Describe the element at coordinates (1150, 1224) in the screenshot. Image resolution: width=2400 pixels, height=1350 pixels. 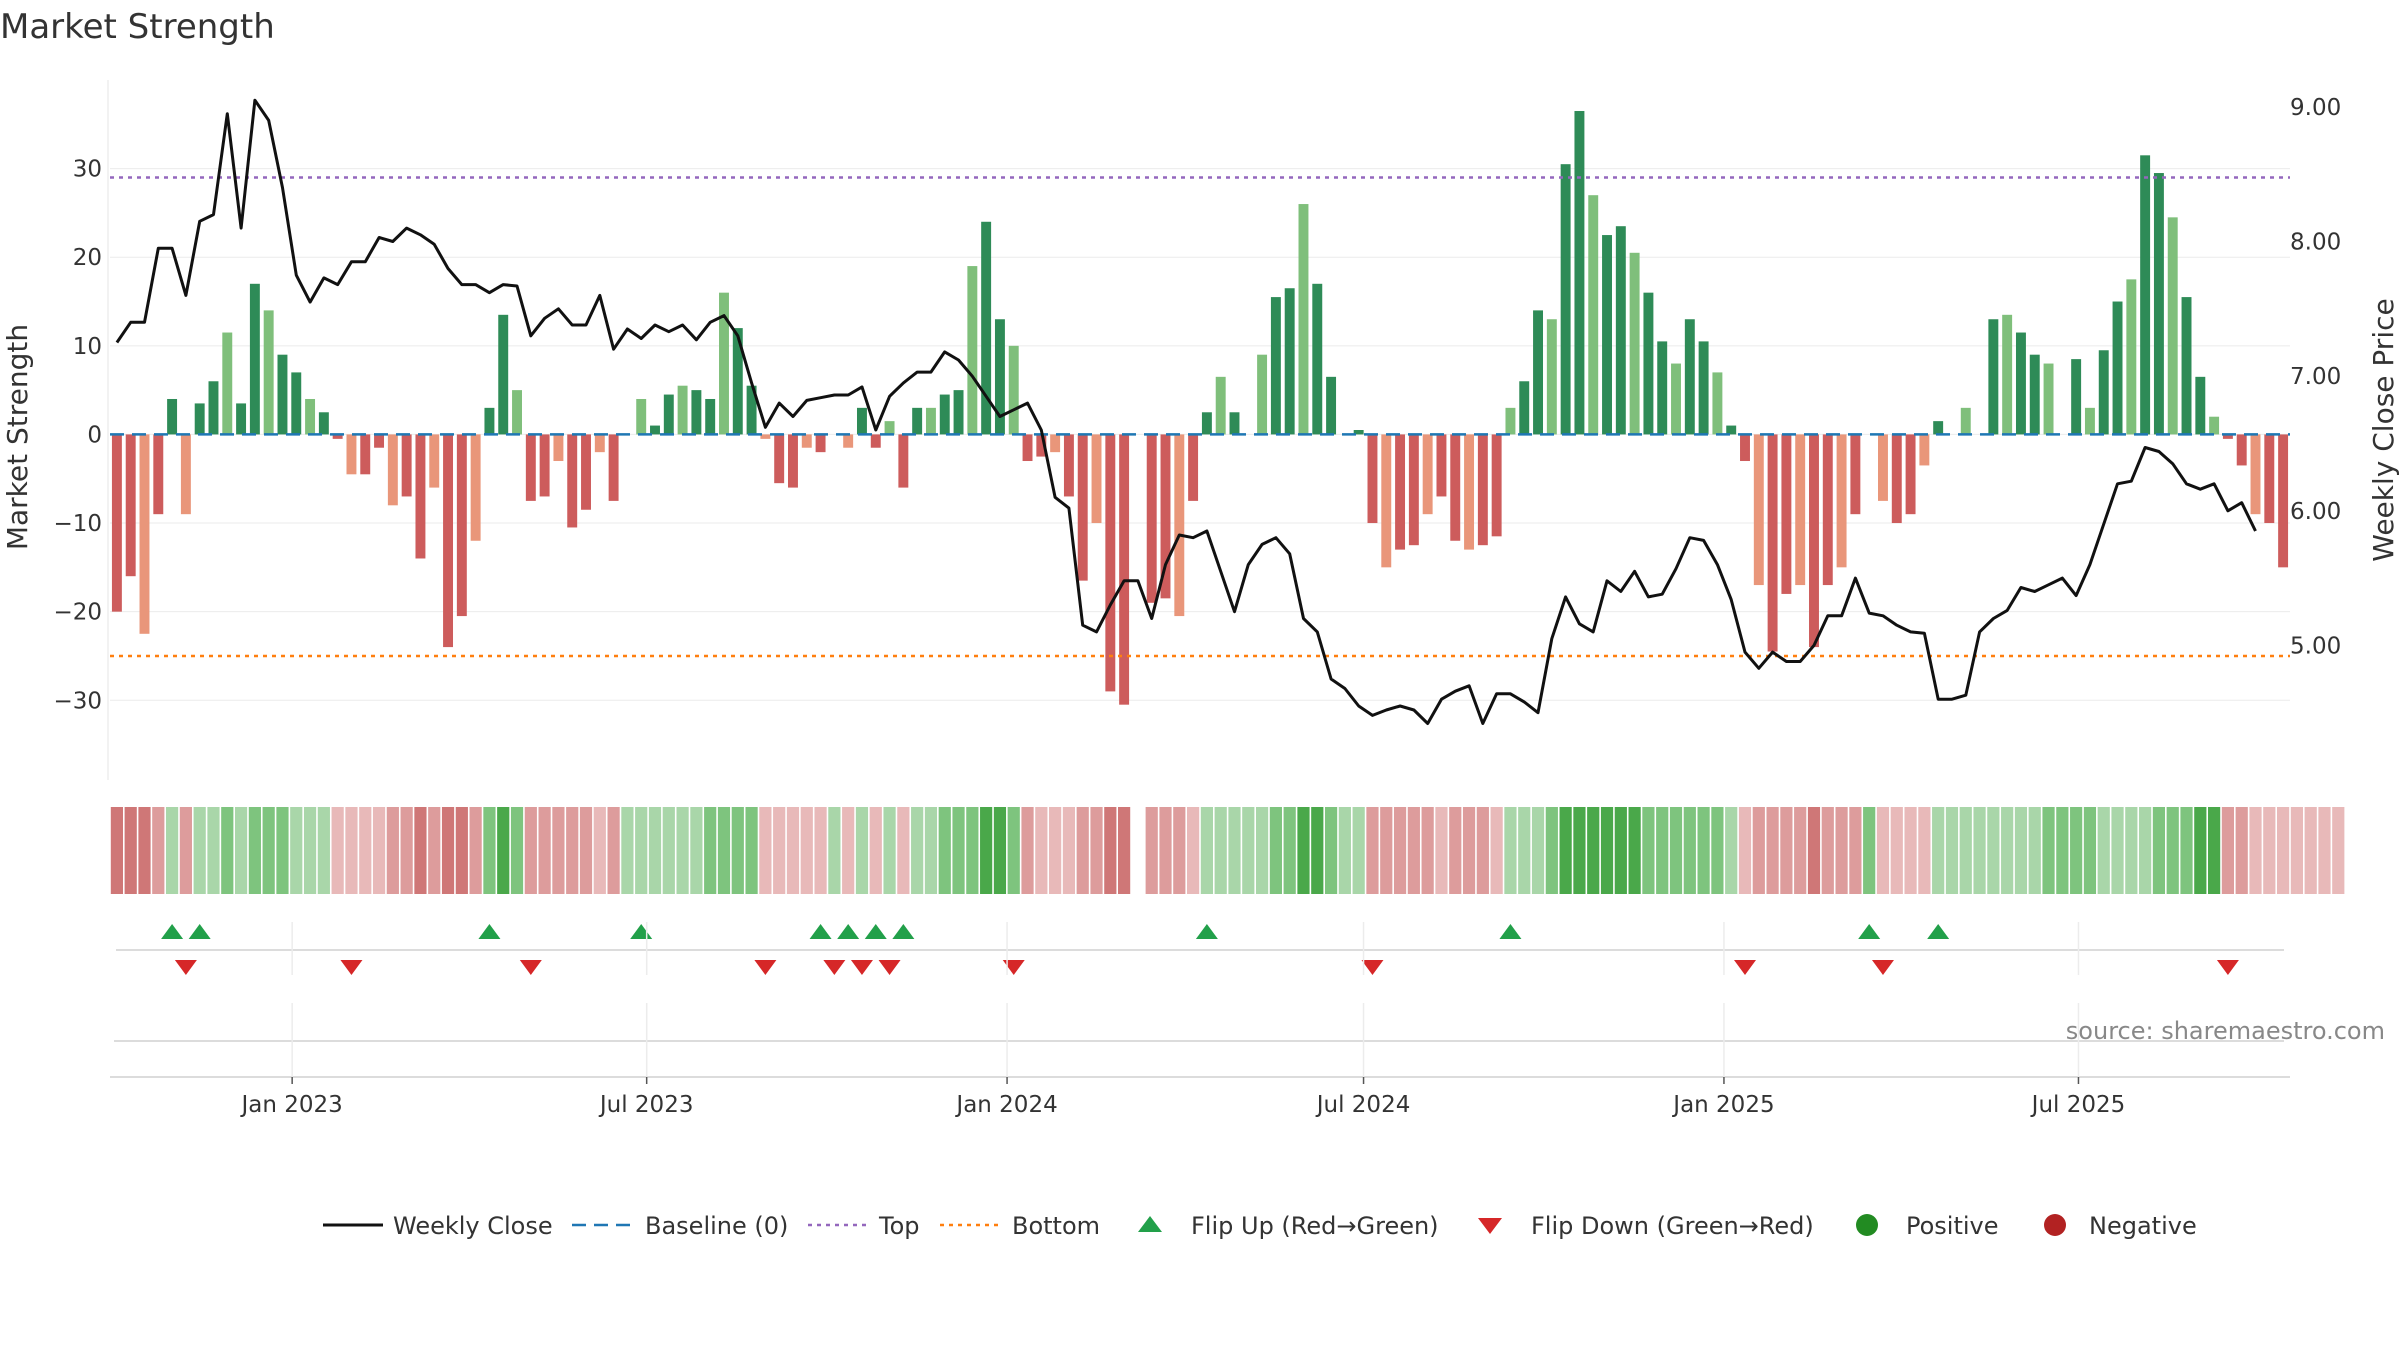
I see `legend-swatch-triangle-up` at that location.